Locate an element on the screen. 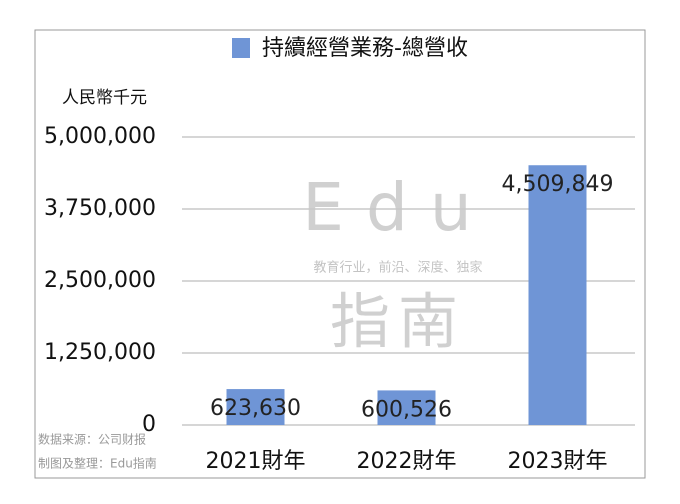 The width and height of the screenshot is (680, 504). y-tick-label: 5,000,000 is located at coordinates (100, 136).